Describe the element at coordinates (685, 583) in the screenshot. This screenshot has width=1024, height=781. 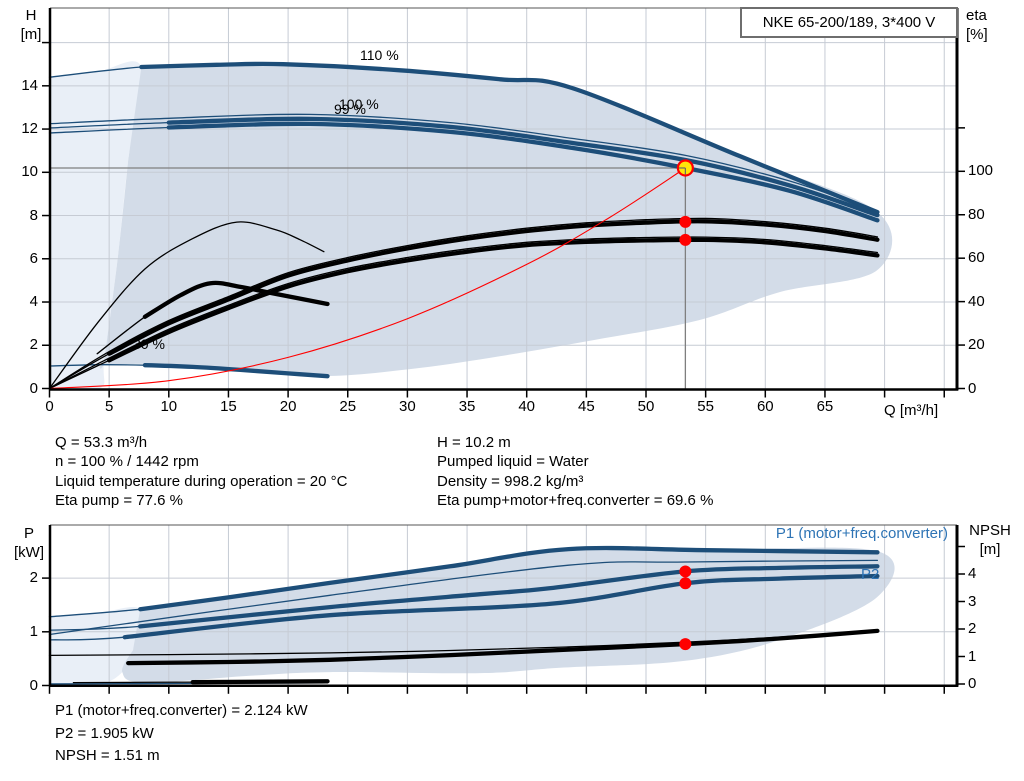
I see `p2-marker` at that location.